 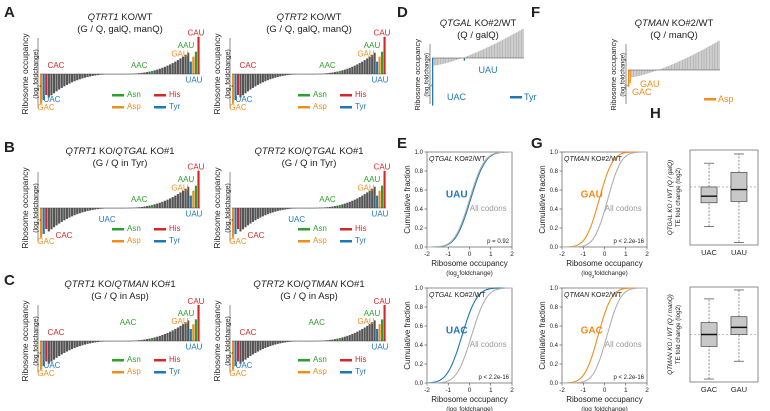 What do you see at coordinates (196, 301) in the screenshot?
I see `codon-label-cau: CAU` at bounding box center [196, 301].